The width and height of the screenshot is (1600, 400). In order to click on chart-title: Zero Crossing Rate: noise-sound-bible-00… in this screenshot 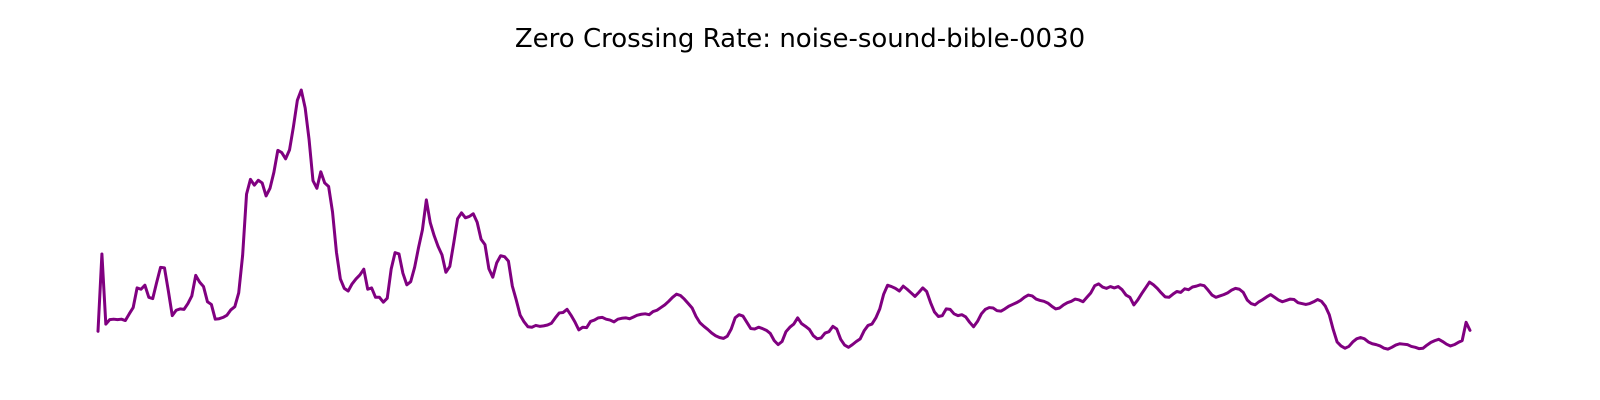, I will do `click(800, 39)`.